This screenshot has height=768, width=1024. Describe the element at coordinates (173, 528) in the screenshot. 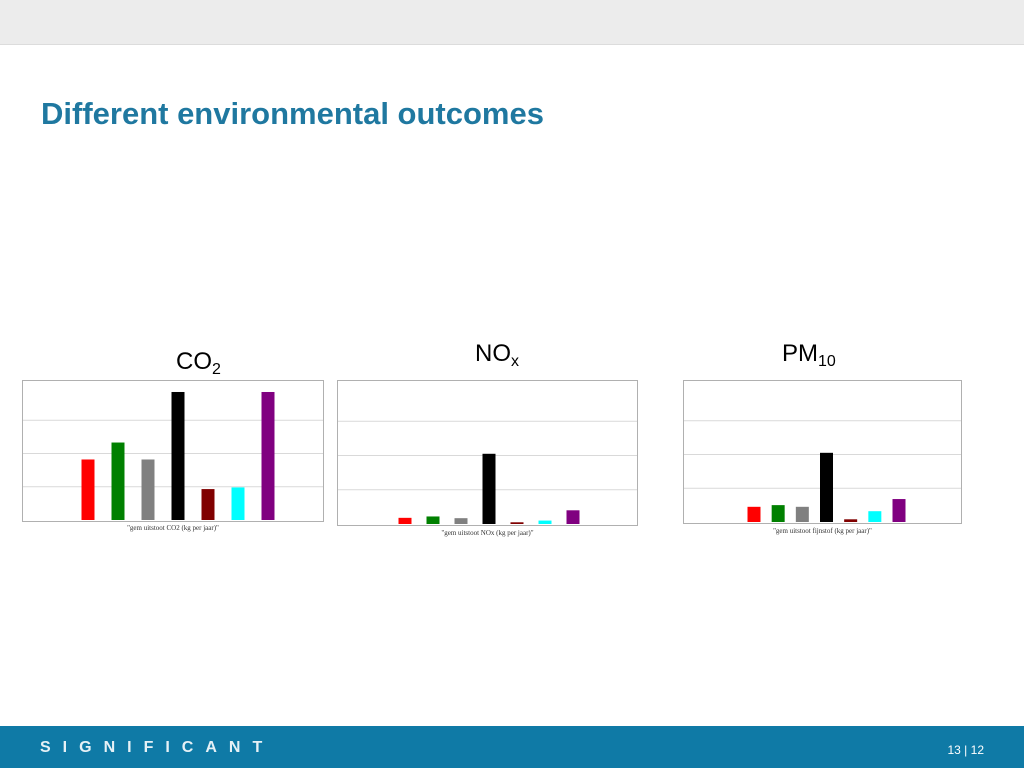

I see `chart-co2-xlabel: "gem uitstoot CO2 (kg per jaar)"` at that location.